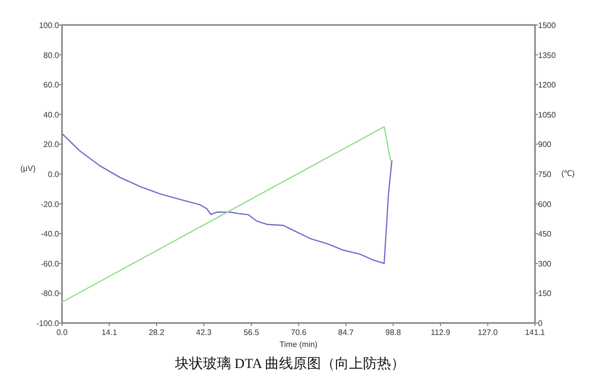  I want to click on y-tick-label: -40.0, so click(50, 234).